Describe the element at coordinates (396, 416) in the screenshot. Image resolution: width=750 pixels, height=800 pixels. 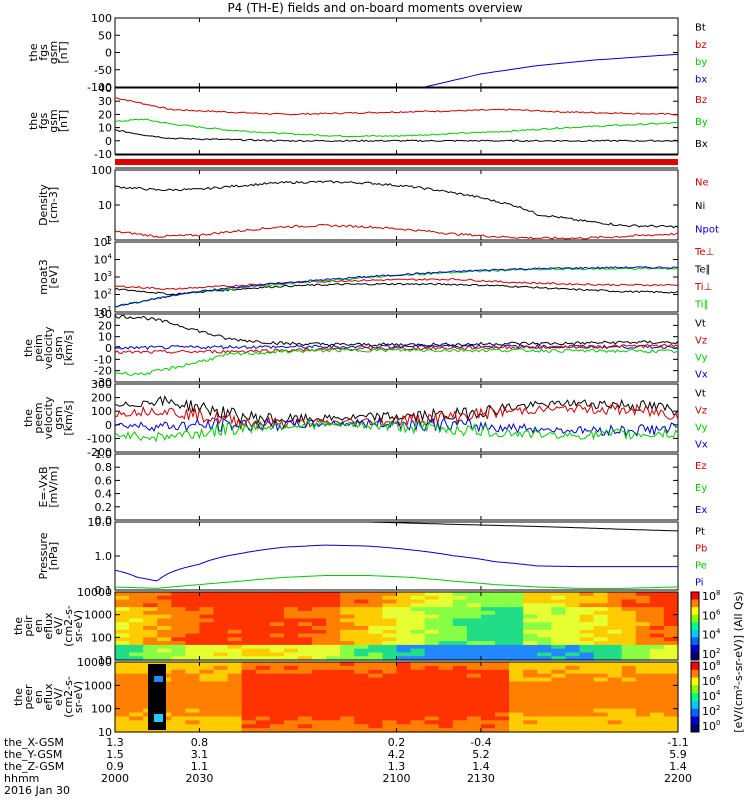
I see `series-vz` at that location.